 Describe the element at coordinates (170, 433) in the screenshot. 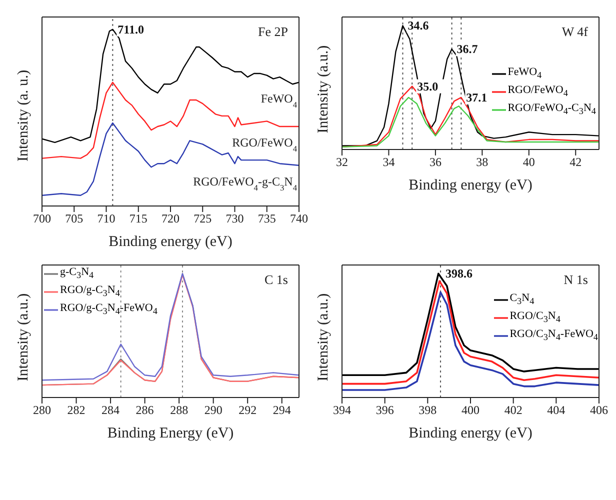

I see `x-axis-title: Binding Energy (eV)` at that location.